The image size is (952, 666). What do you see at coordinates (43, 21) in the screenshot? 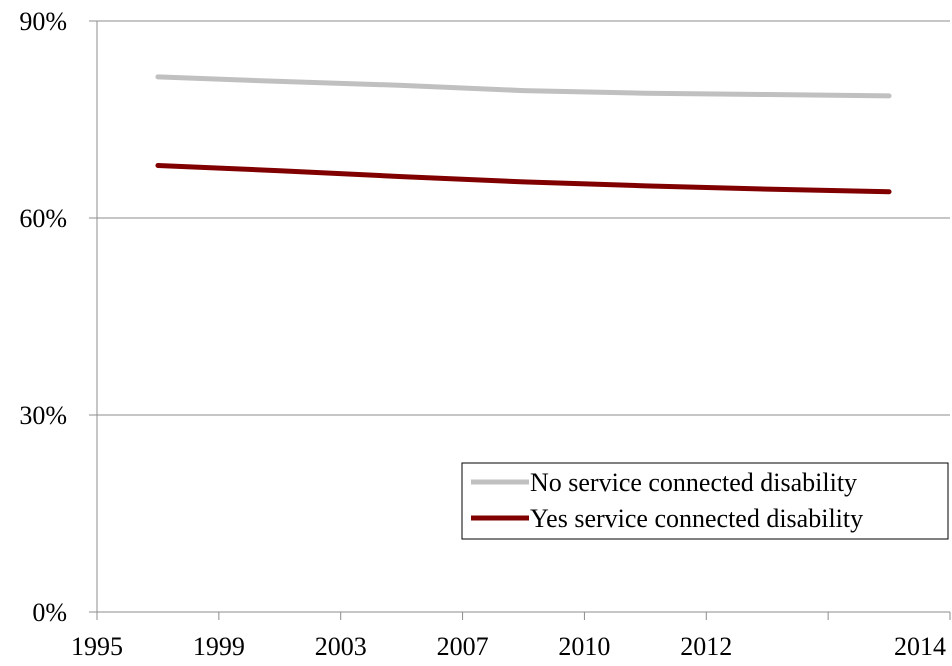
I see `y-tick-label: 90%` at bounding box center [43, 21].